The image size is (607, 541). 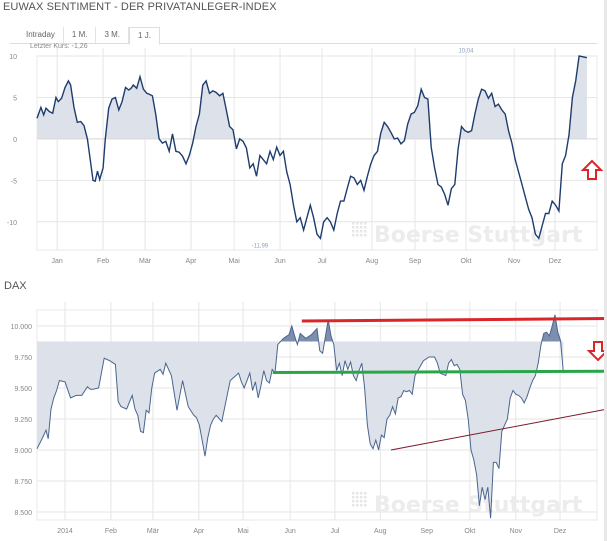 I want to click on resistance-line, so click(x=454, y=320).